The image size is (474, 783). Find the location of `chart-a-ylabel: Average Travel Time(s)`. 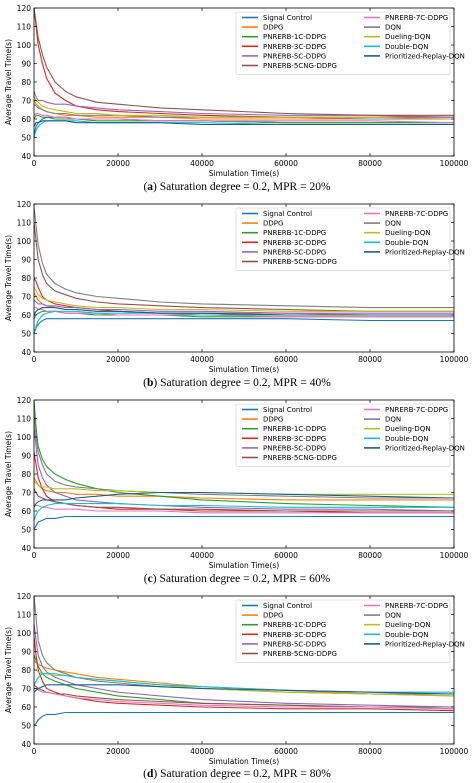

chart-a-ylabel: Average Travel Time(s) is located at coordinates (8, 82).